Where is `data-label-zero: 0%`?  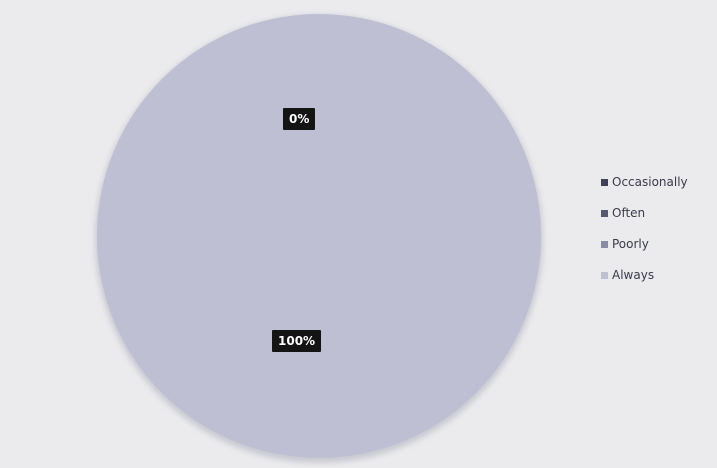 data-label-zero: 0% is located at coordinates (299, 119).